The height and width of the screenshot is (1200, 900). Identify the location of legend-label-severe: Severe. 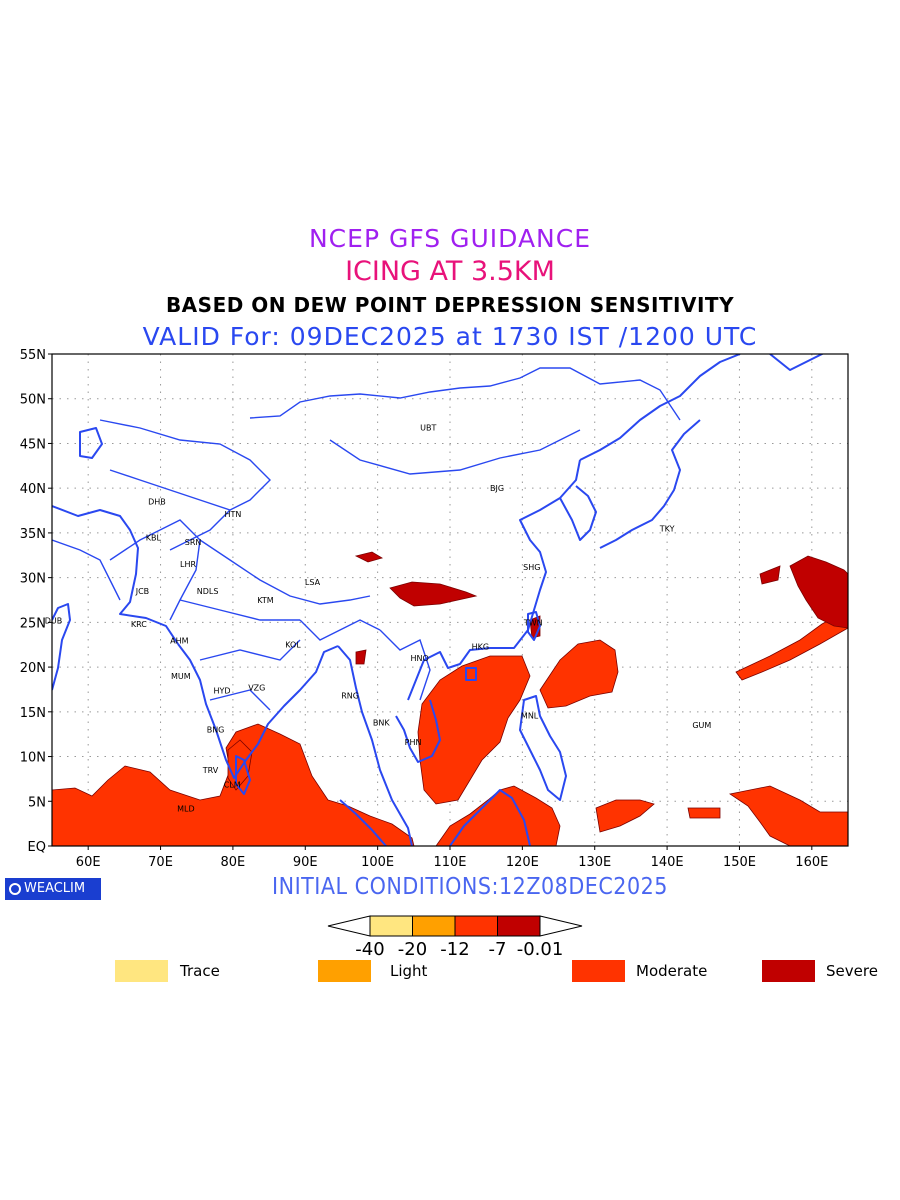
(852, 971).